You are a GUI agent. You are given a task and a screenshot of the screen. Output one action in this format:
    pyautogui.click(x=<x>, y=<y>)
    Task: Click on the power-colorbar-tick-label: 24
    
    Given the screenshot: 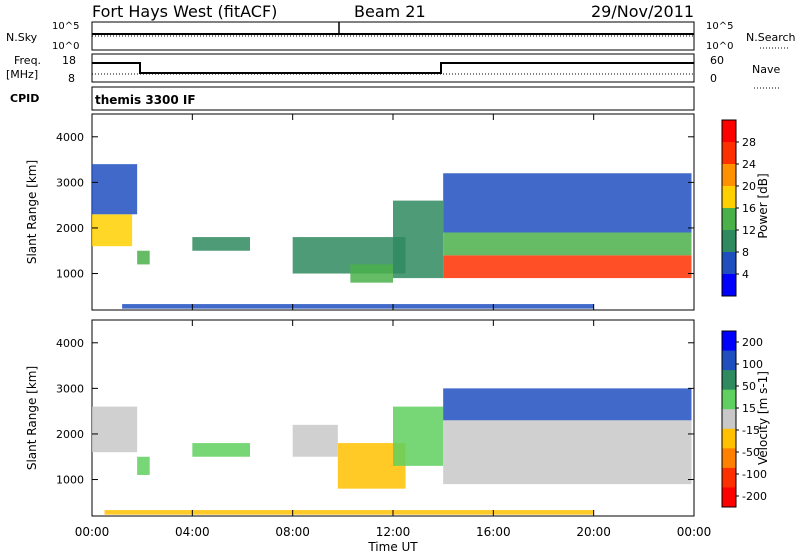 What is the action you would take?
    pyautogui.click(x=749, y=164)
    